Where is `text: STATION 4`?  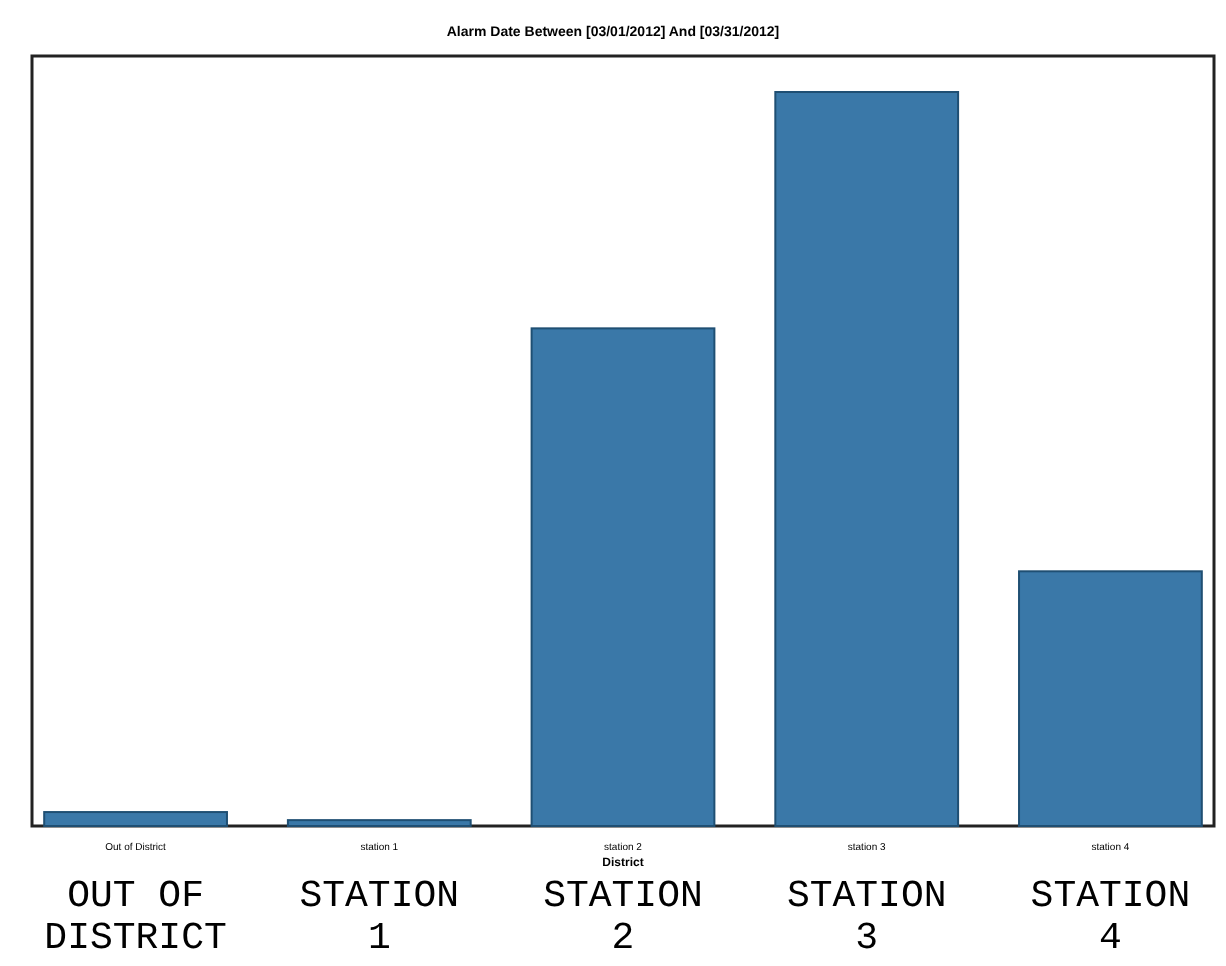 text: STATION 4 is located at coordinates (1110, 917).